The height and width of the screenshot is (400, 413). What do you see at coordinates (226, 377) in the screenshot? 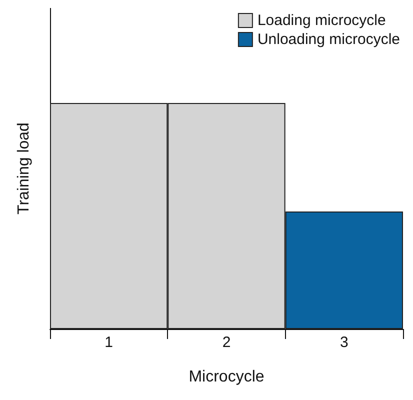
I see `x-axis-title: Microcycle` at bounding box center [226, 377].